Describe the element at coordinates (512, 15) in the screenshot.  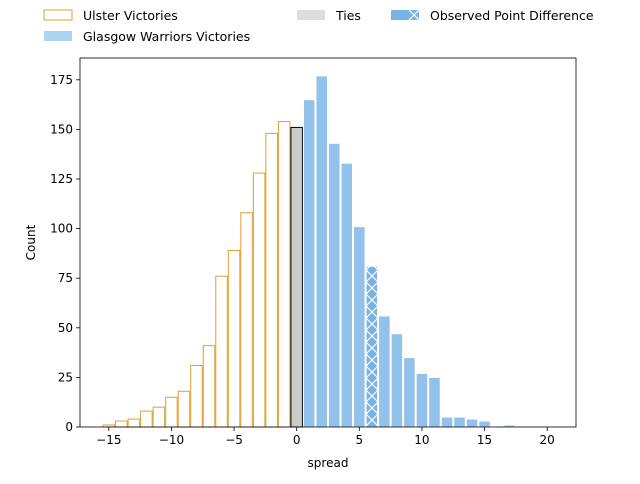
I see `legend-label-observed: Observed Point Difference` at that location.